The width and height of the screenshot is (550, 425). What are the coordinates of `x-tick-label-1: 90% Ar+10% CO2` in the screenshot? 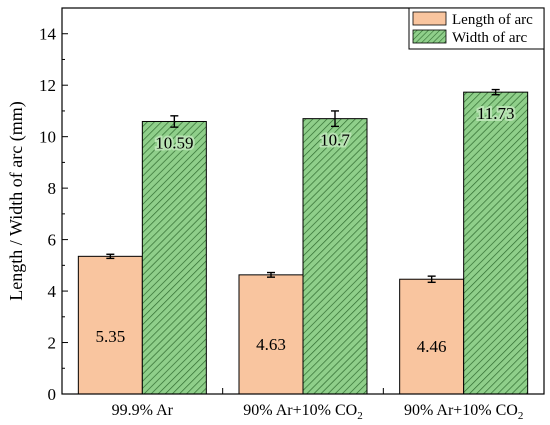 It's located at (302, 412).